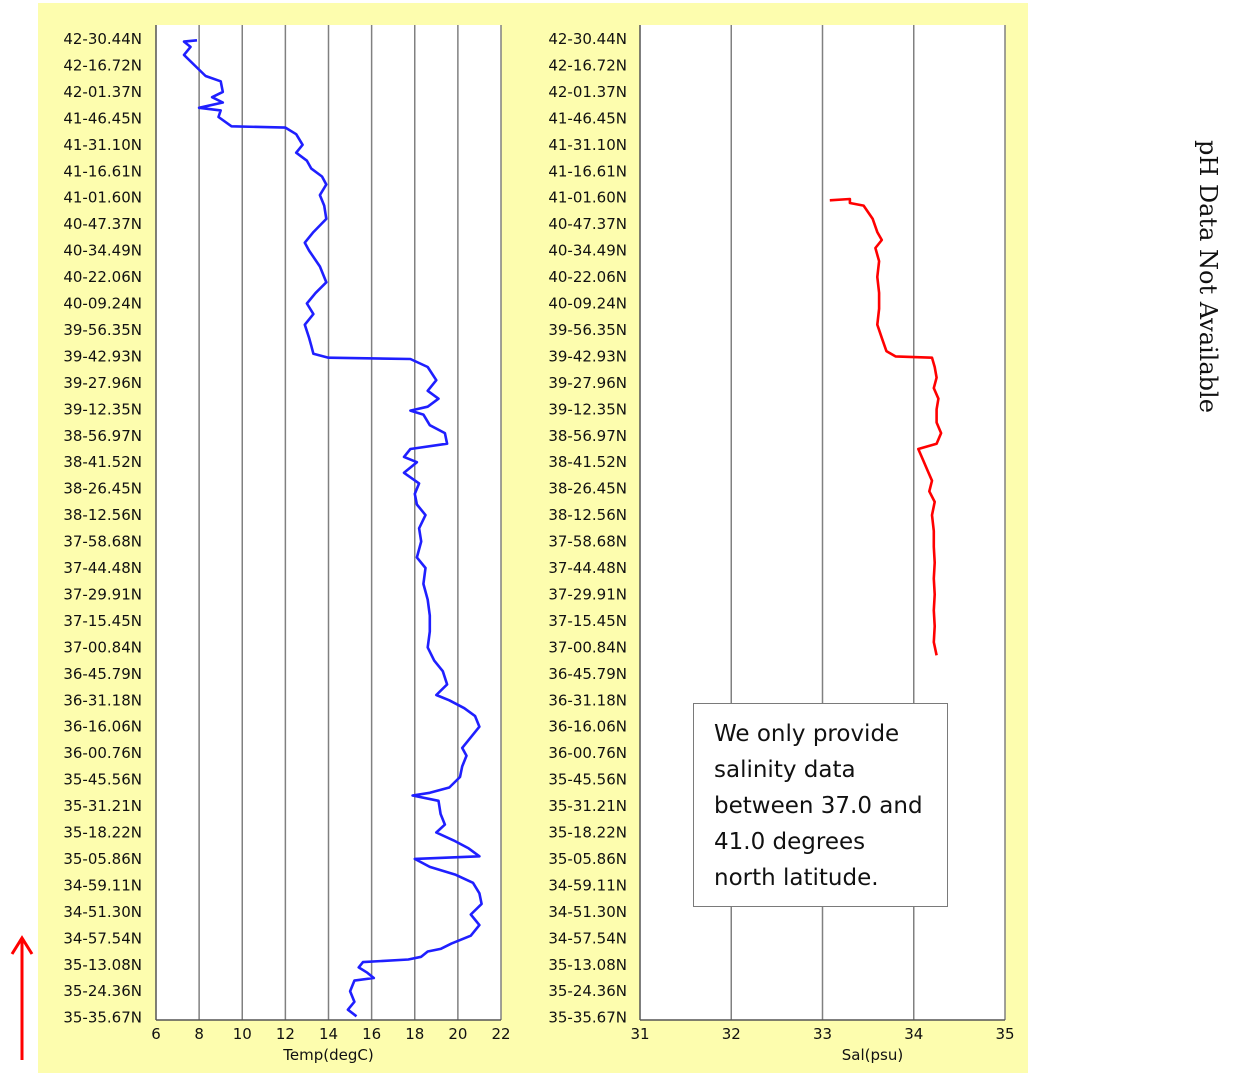 This screenshot has height=1074, width=1233. What do you see at coordinates (327, 1055) in the screenshot?
I see `x-axis-title: Temp(degC)` at bounding box center [327, 1055].